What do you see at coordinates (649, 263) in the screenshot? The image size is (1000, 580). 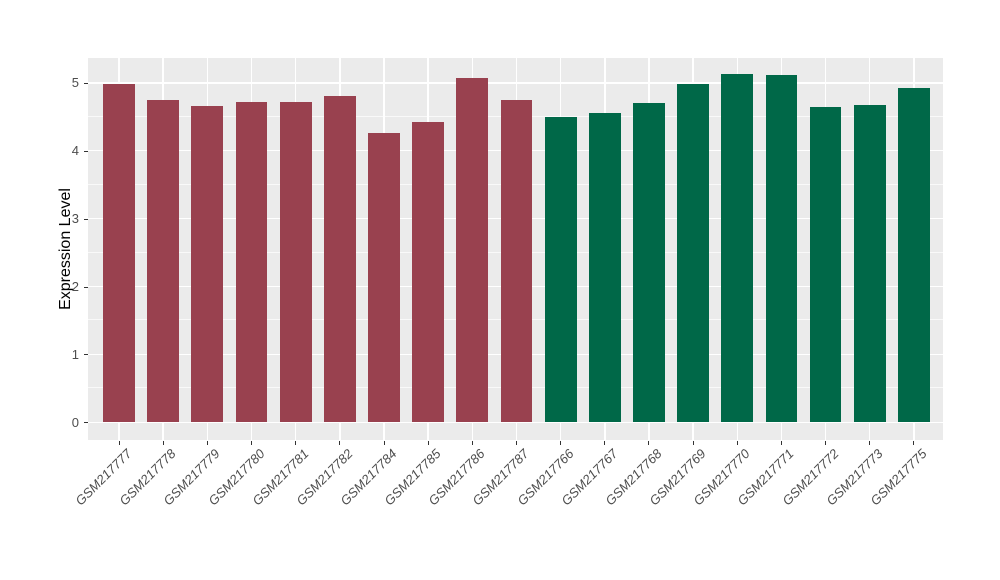 I see `bar-GSM217768` at bounding box center [649, 263].